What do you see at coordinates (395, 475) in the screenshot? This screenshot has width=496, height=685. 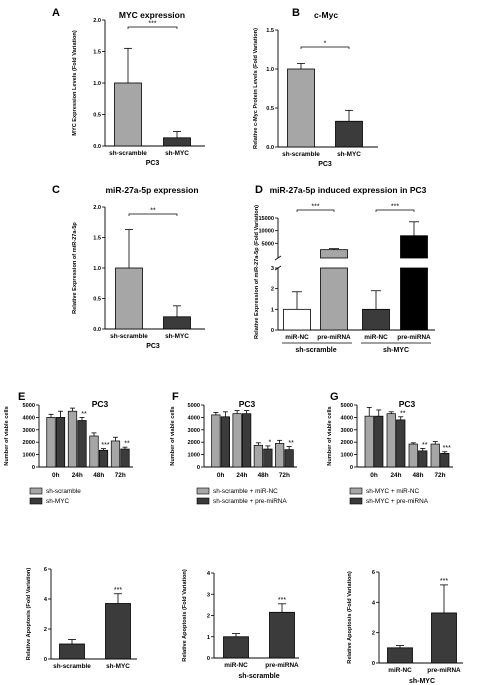 I see `chart-g-category-label: 24h` at bounding box center [395, 475].